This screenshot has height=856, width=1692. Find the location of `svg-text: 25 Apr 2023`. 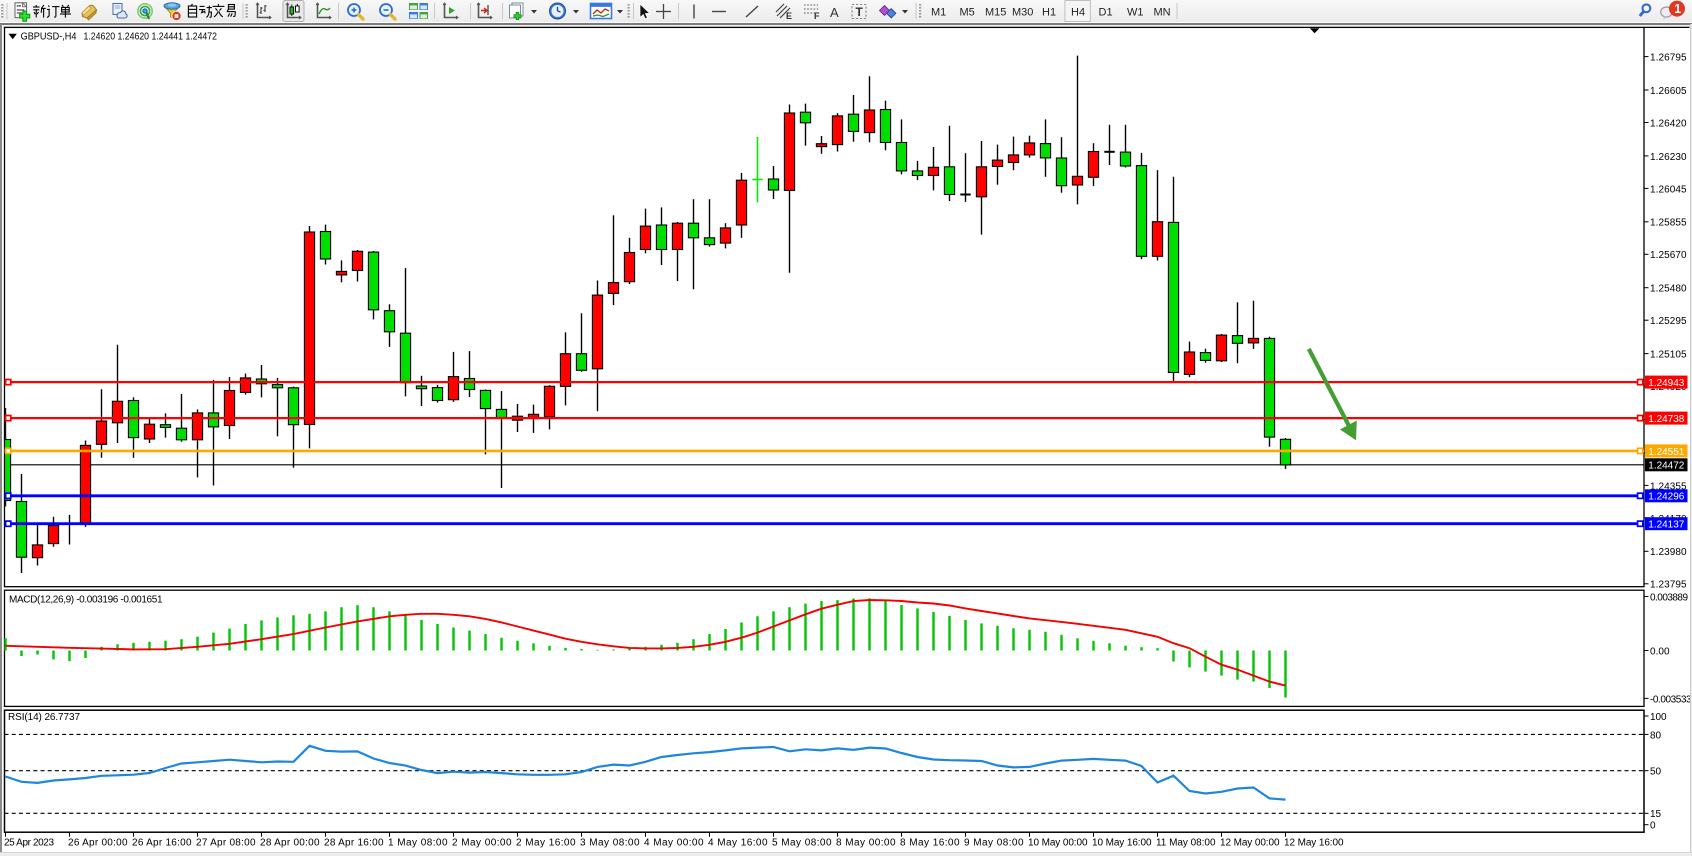

svg-text: 25 Apr 2023 is located at coordinates (29, 843).